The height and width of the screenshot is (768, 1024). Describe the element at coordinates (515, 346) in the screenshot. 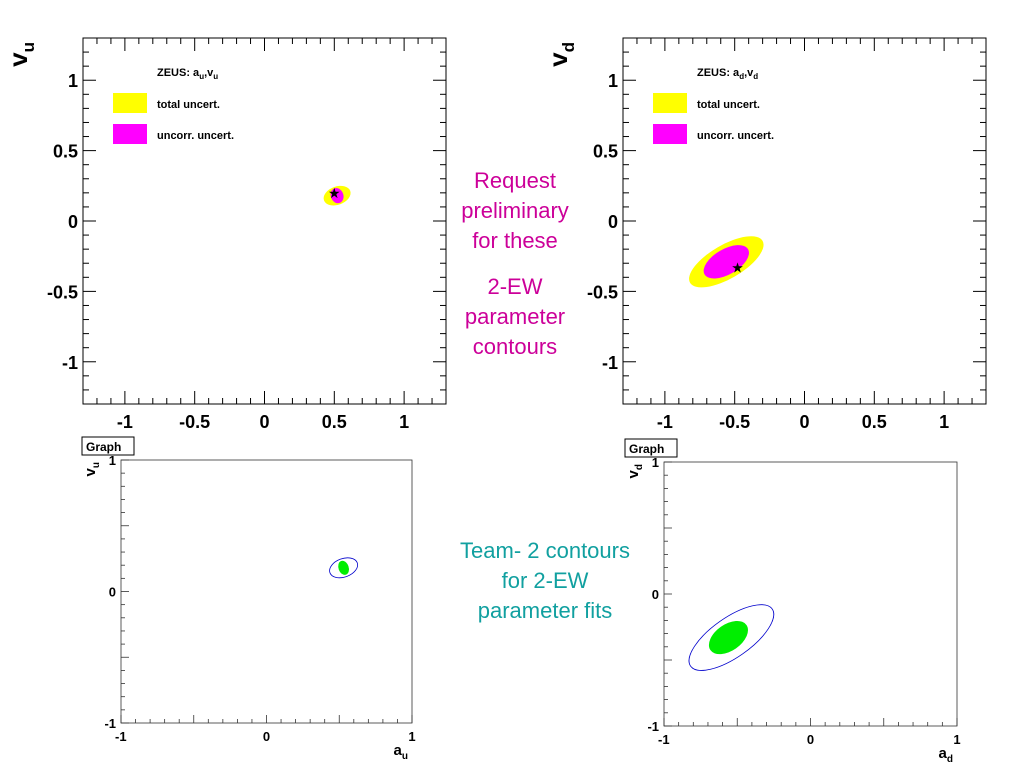

I see `request-line: contours` at that location.